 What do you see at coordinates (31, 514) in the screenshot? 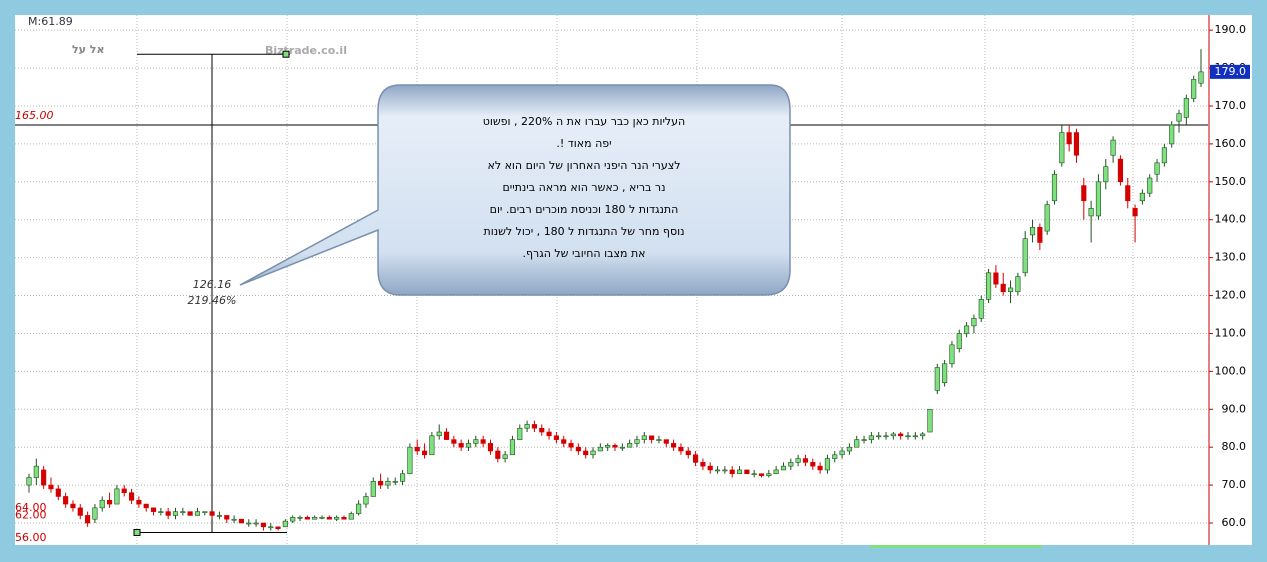
I see `level-label: 62.00` at bounding box center [31, 514].